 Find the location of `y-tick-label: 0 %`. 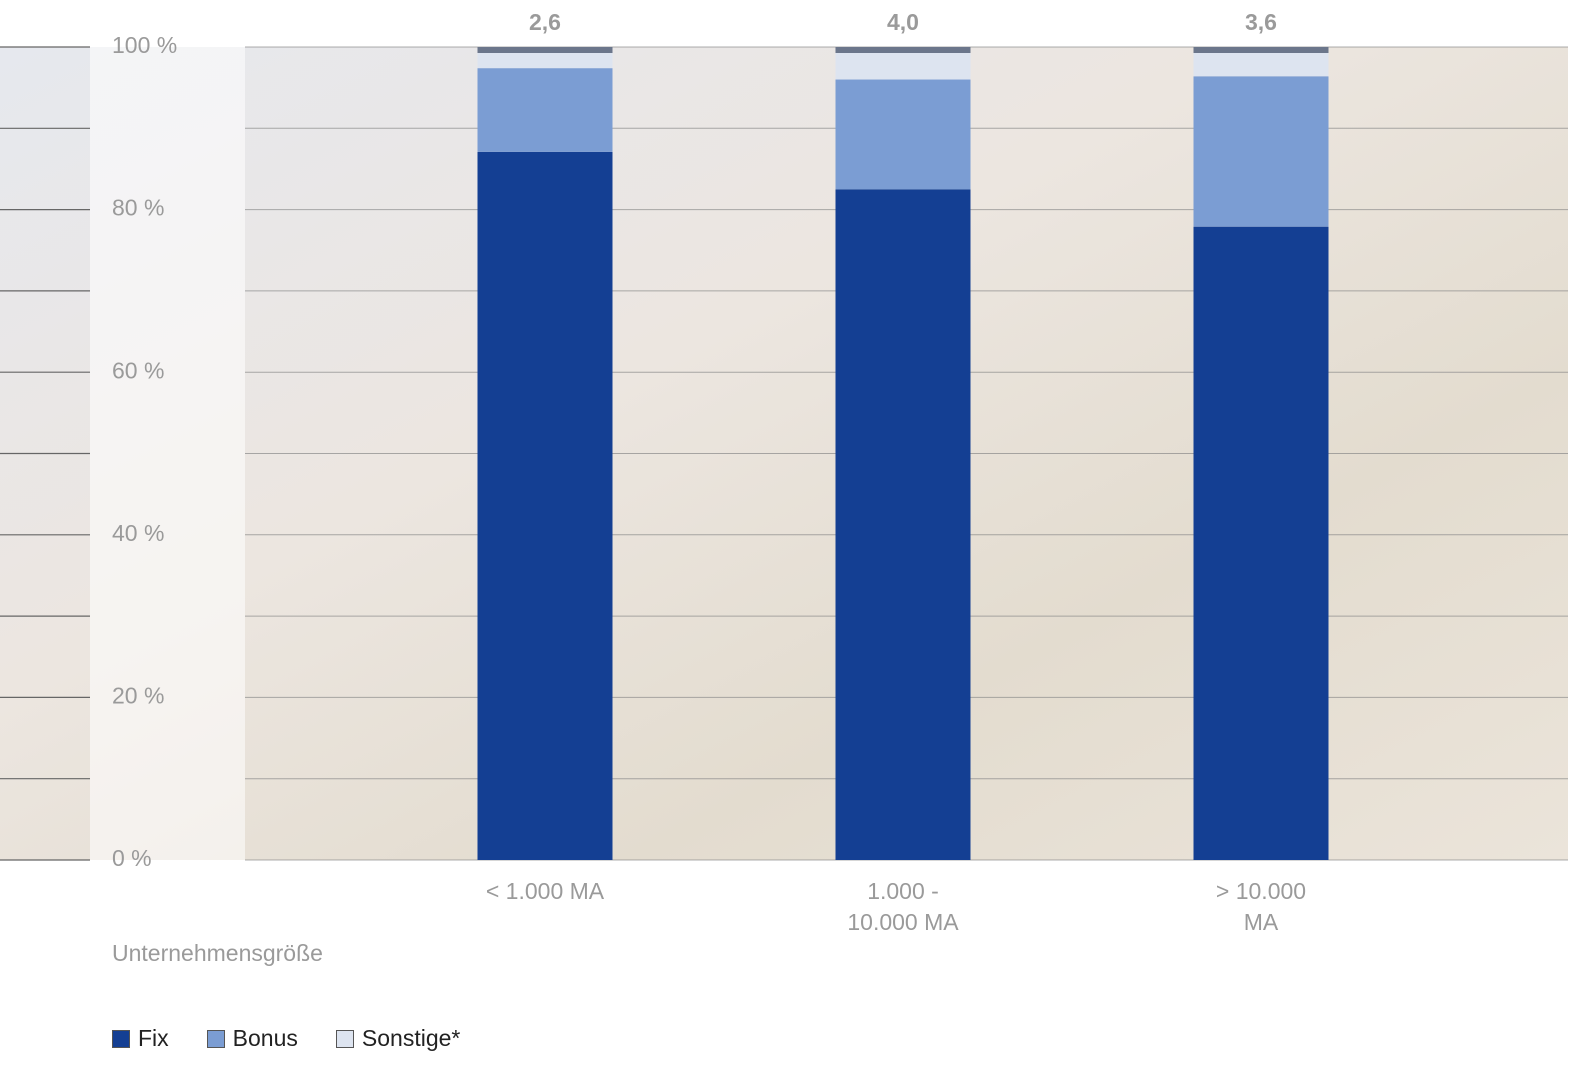

y-tick-label: 0 % is located at coordinates (132, 858).